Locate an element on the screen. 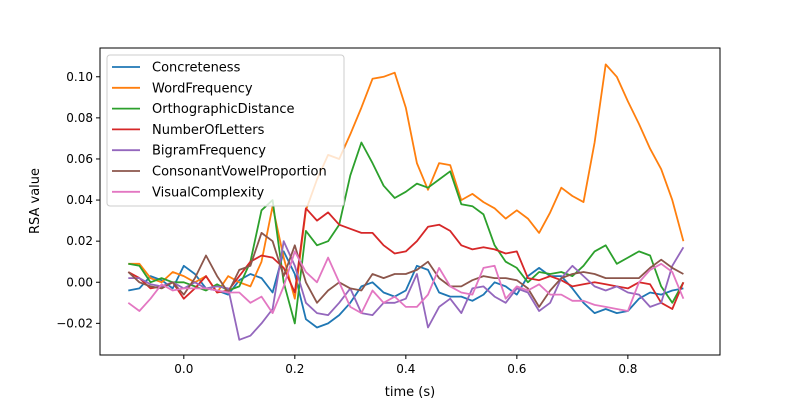 This screenshot has height=404, width=800. x-tick-label: 0.4 is located at coordinates (405, 369).